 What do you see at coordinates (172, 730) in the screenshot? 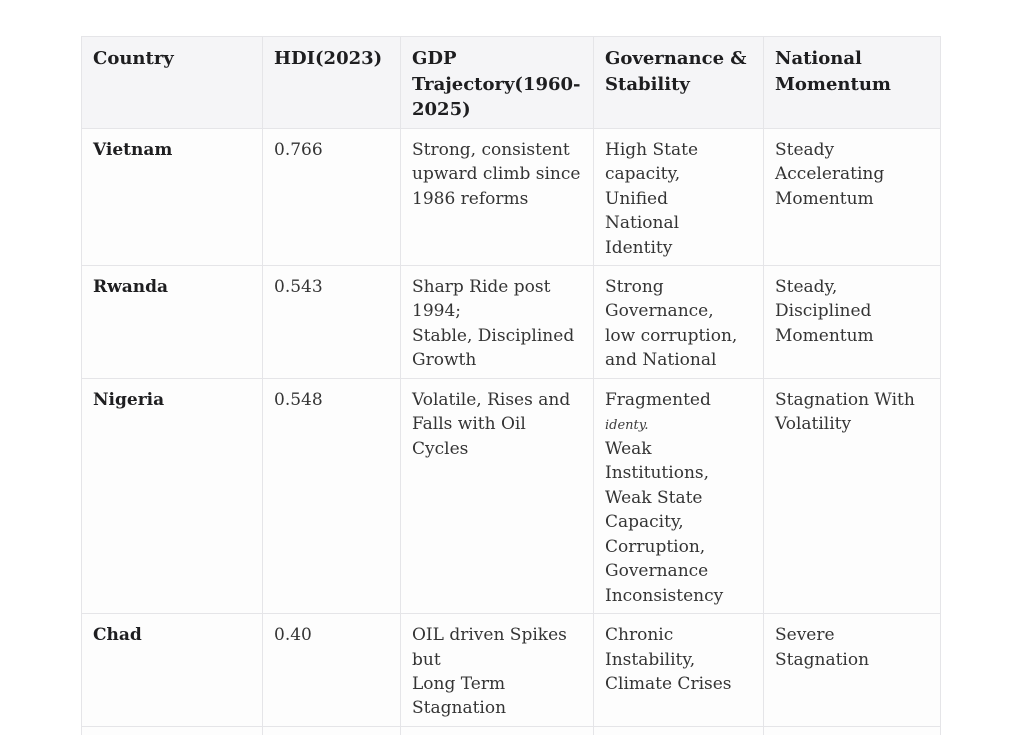
I see `cell-country: Haiti` at bounding box center [172, 730].